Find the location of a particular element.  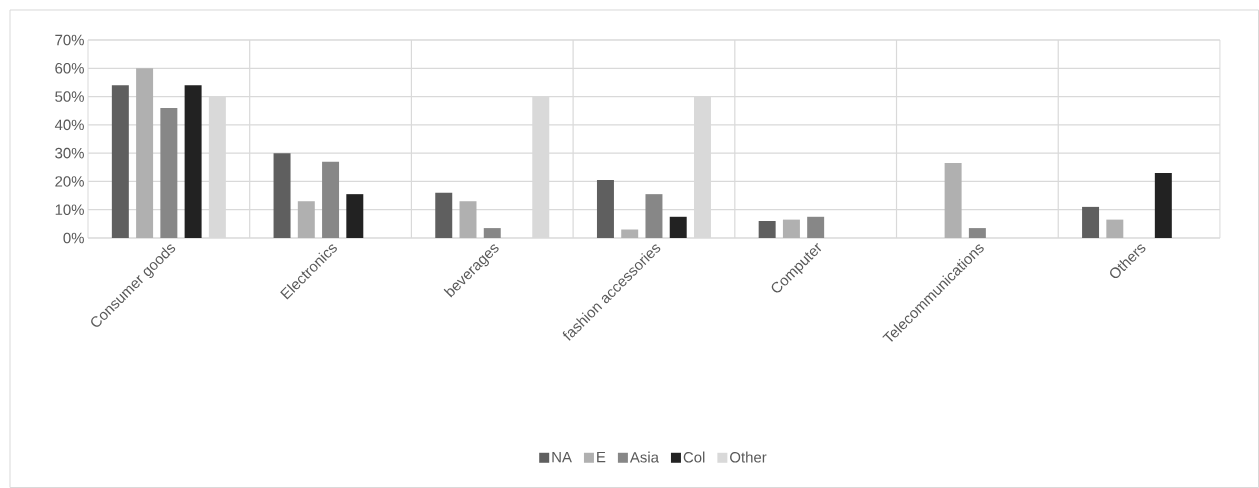

y-tick-label: 60% is located at coordinates (69, 68).